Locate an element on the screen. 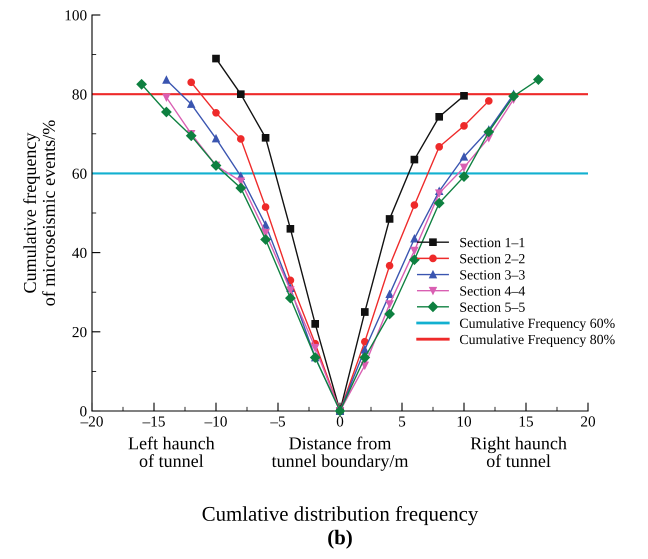 The image size is (648, 559). x-tick-label: 10 is located at coordinates (465, 421).